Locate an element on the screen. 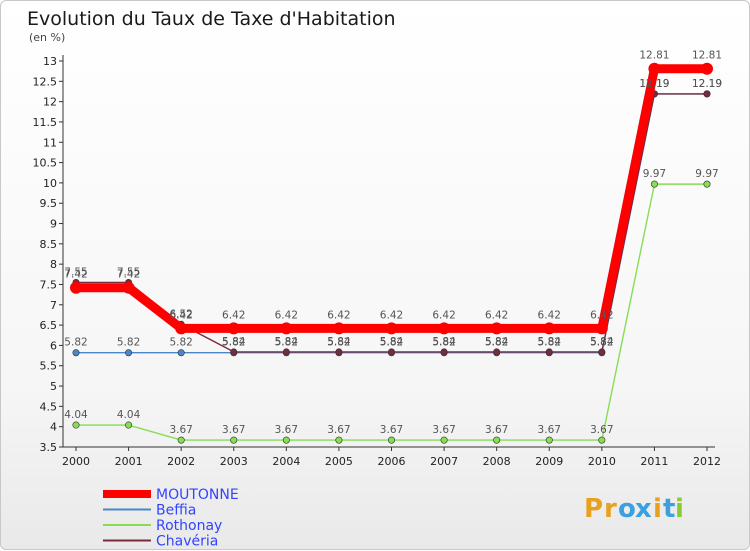  y-tick-label: 10 is located at coordinates (50, 183).